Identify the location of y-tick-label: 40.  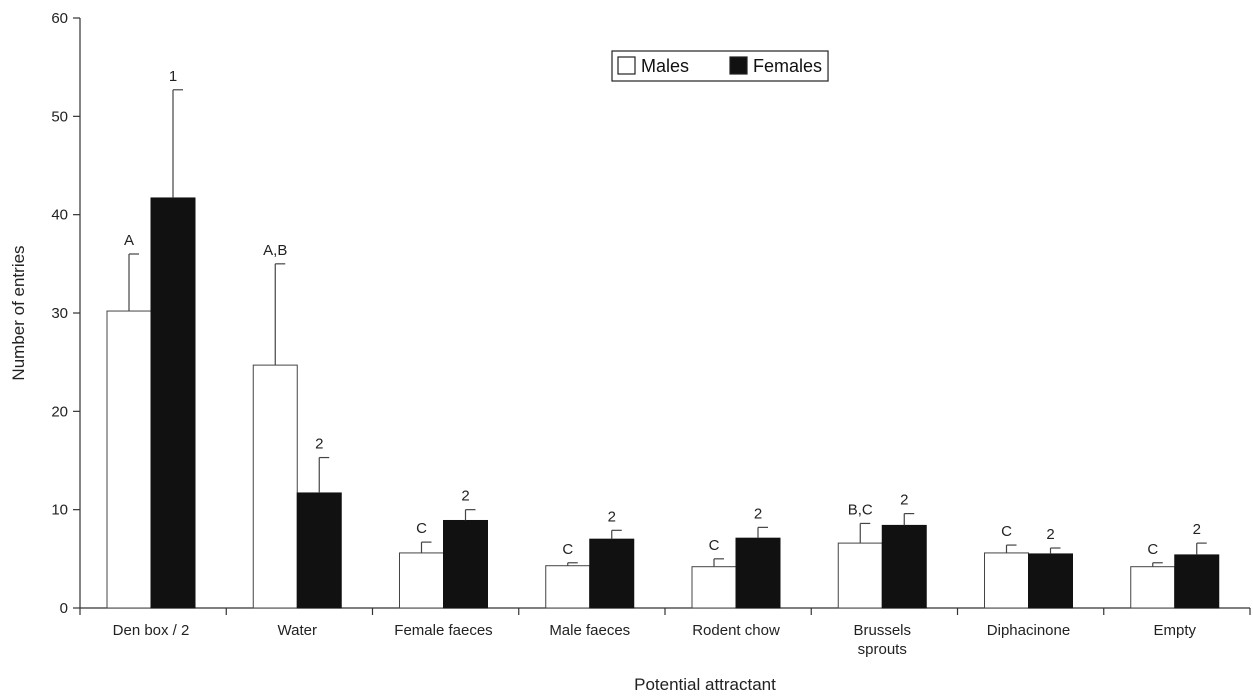
(59, 215).